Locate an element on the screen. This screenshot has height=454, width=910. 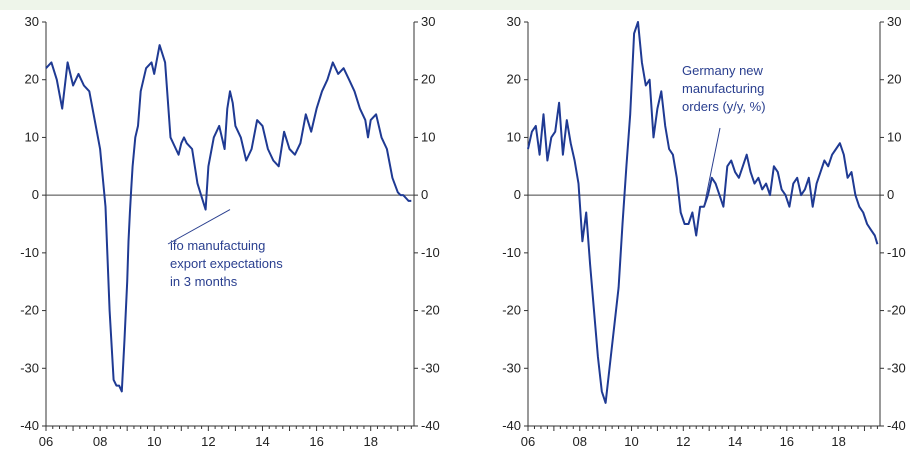
annotation-text: orders (y/y, %) is located at coordinates (724, 106).